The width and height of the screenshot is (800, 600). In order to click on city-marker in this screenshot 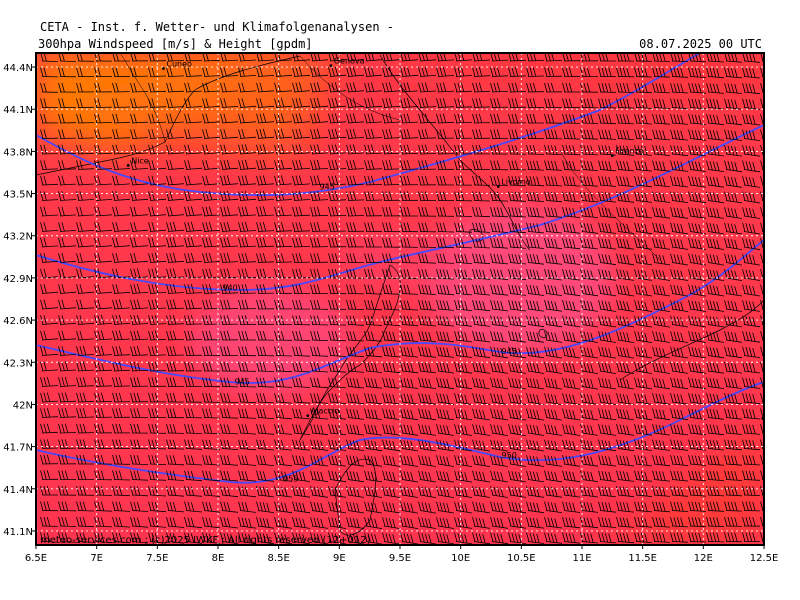, I will do `click(331, 66)`.